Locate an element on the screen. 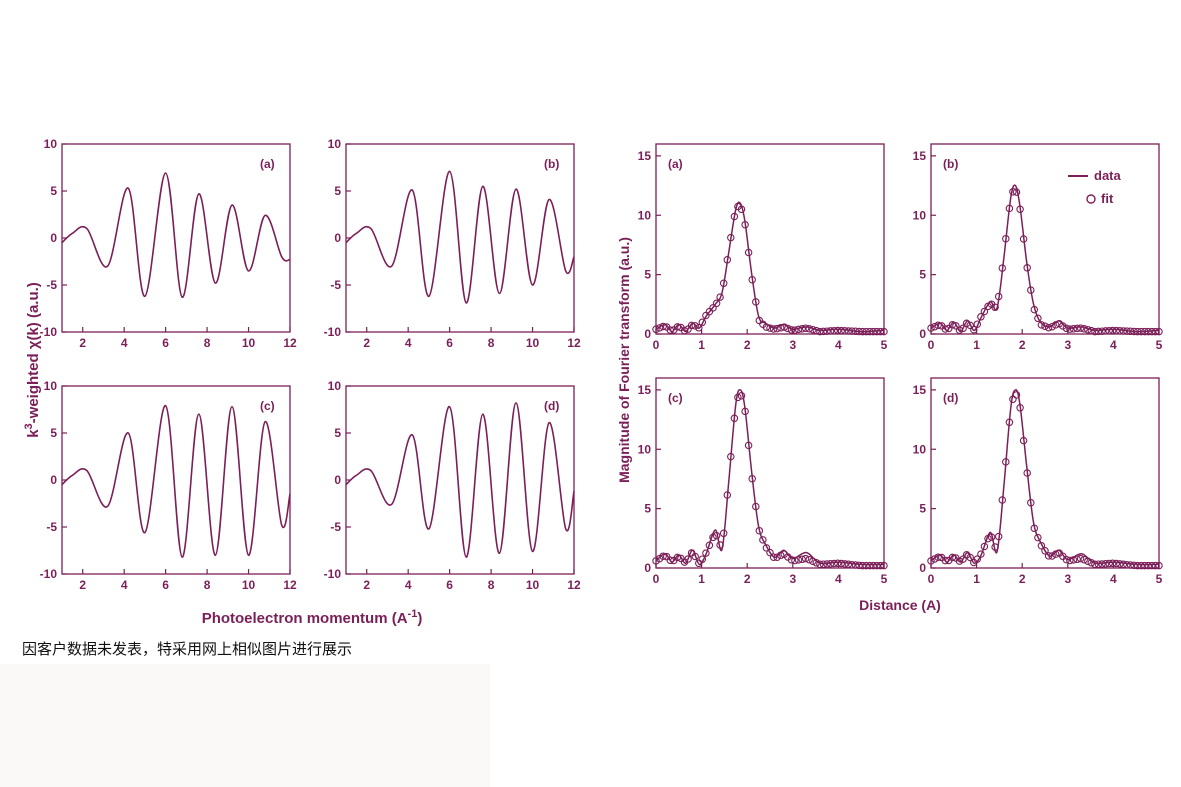 Image resolution: width=1181 pixels, height=787 pixels. legend: data fit is located at coordinates (1095, 187).